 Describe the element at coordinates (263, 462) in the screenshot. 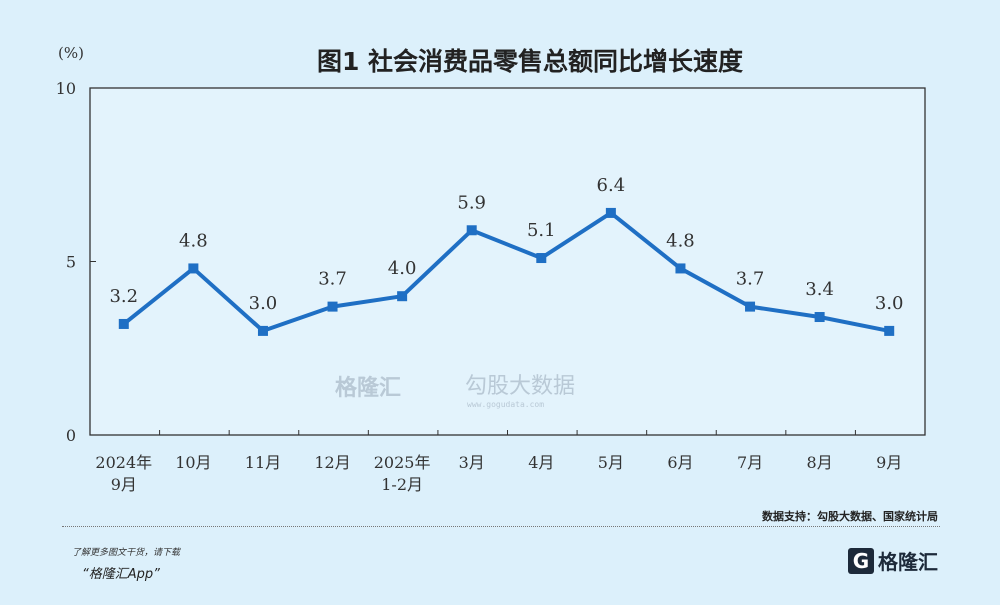

I see `x-tick-label: 11月` at that location.